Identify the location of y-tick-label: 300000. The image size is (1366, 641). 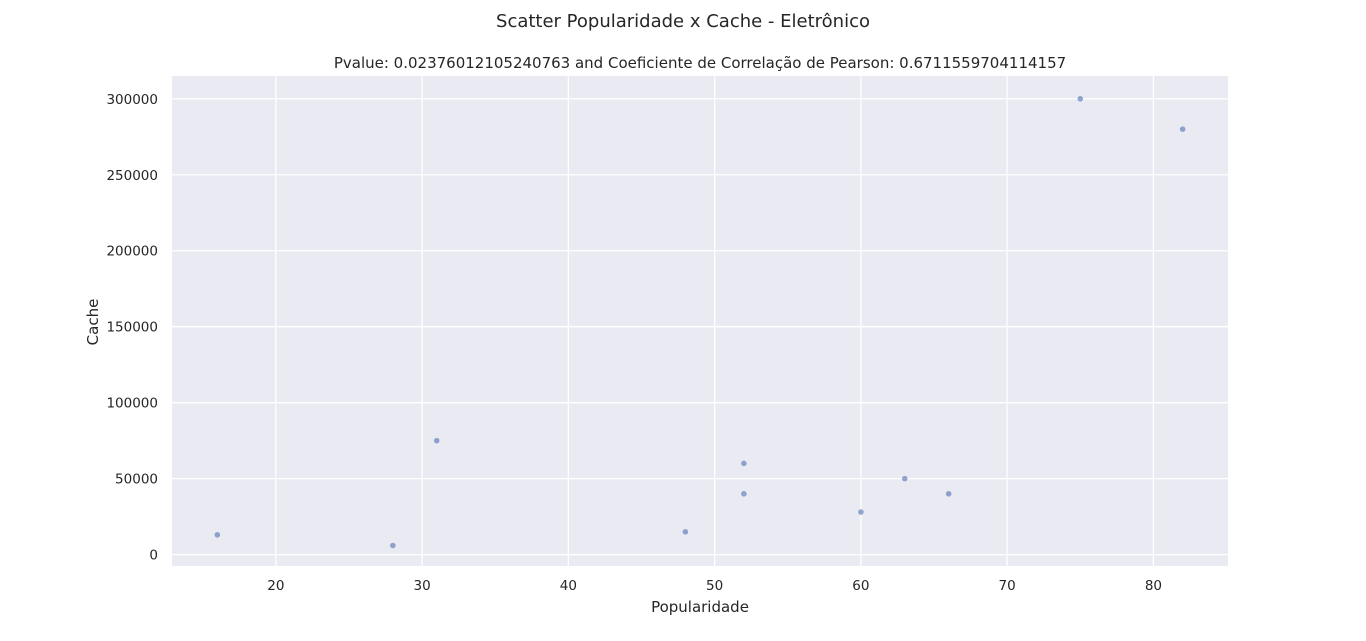
(132, 100).